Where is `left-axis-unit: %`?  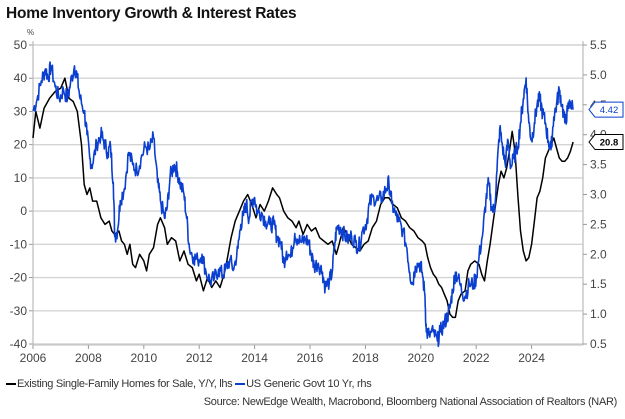 left-axis-unit: % is located at coordinates (30, 32).